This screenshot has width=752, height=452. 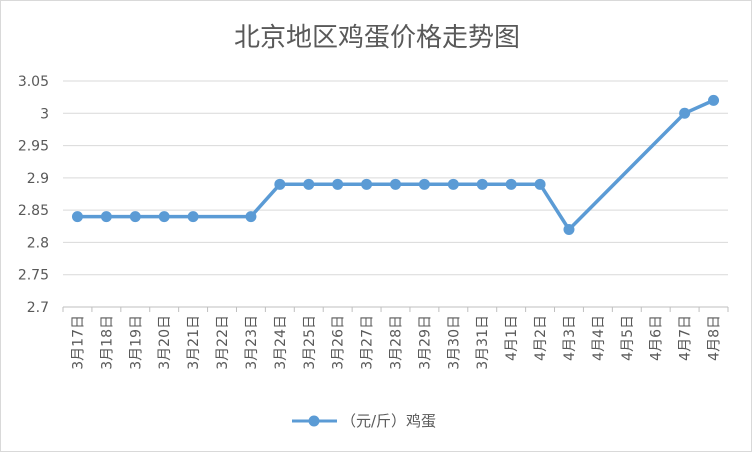 I want to click on y-tick-label: 2.75, so click(x=33, y=276).